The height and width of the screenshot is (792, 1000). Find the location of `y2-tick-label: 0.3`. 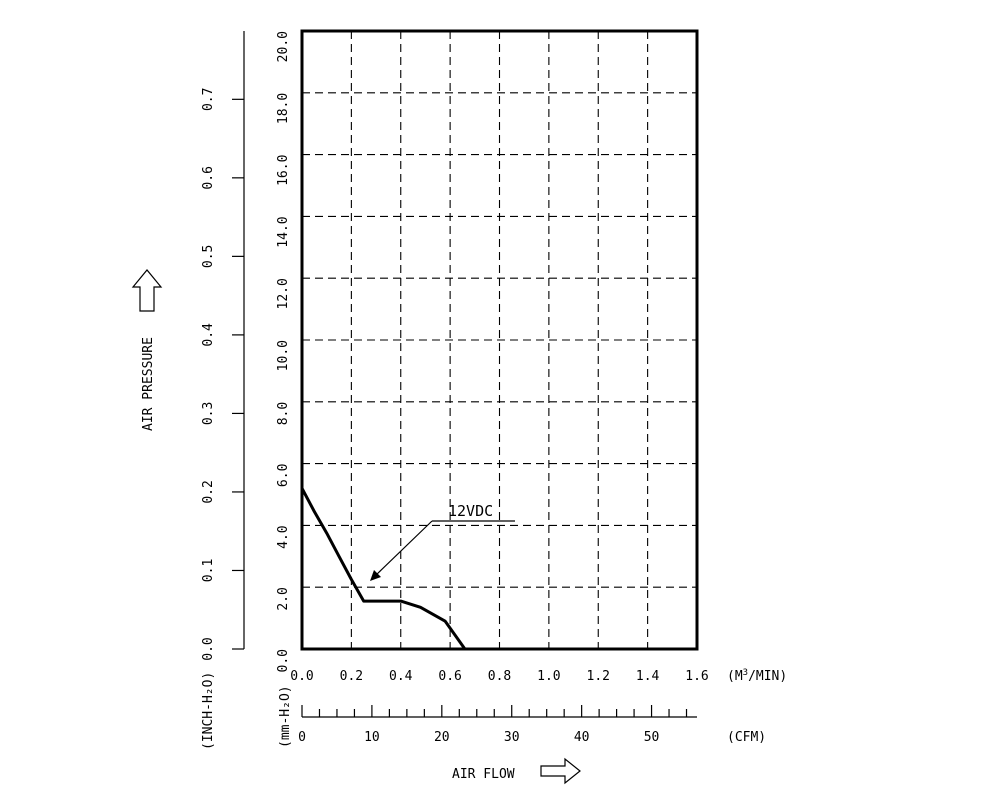

y2-tick-label: 0.3 is located at coordinates (208, 413).